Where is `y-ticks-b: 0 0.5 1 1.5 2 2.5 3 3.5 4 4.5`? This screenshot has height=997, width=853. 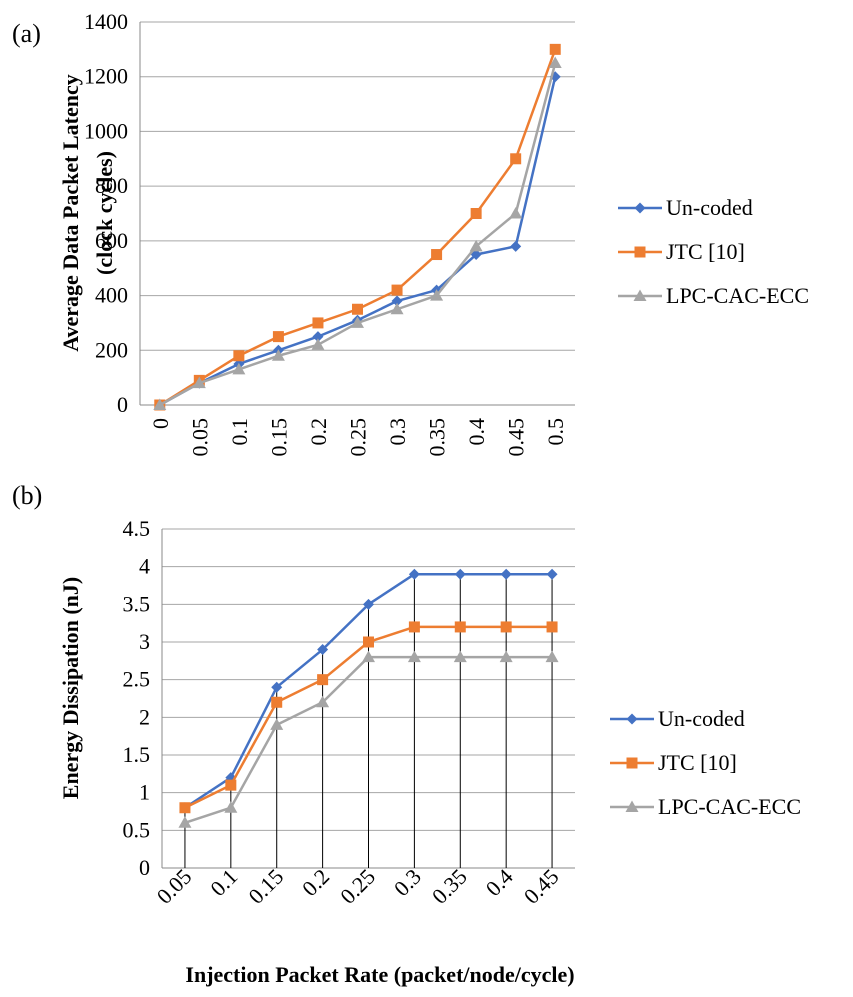 y-ticks-b: 0 0.5 1 1.5 2 2.5 3 3.5 4 4.5 is located at coordinates (137, 698).